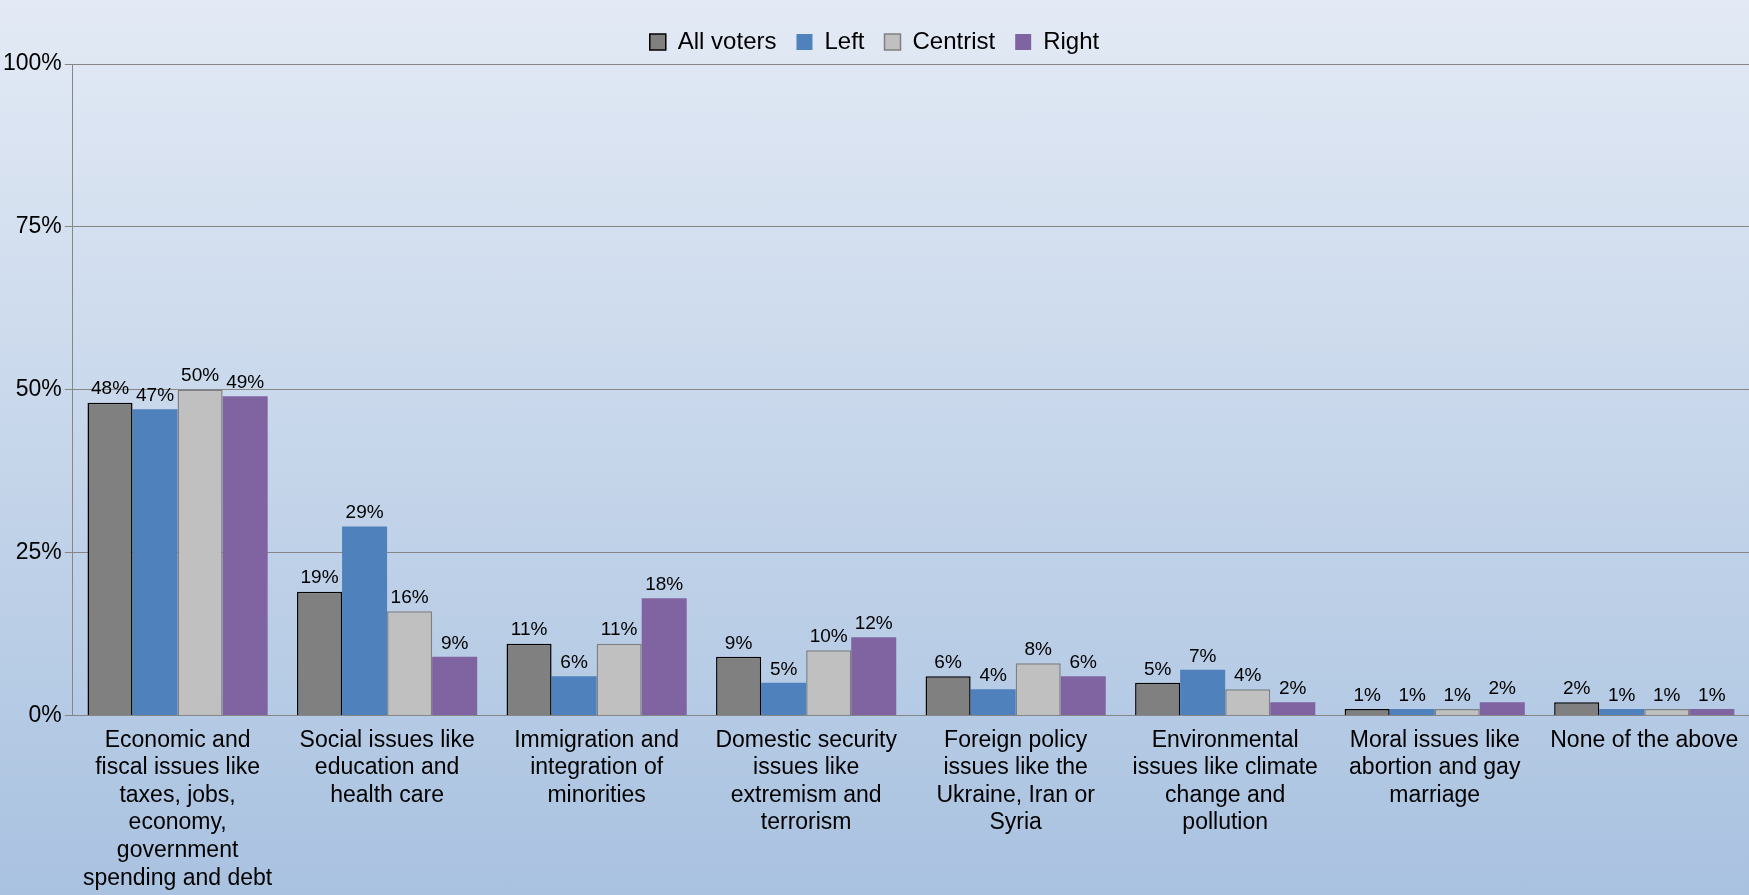  What do you see at coordinates (806, 780) in the screenshot?
I see `x-tick-label: Domestic security issues like extremism and terrorism` at bounding box center [806, 780].